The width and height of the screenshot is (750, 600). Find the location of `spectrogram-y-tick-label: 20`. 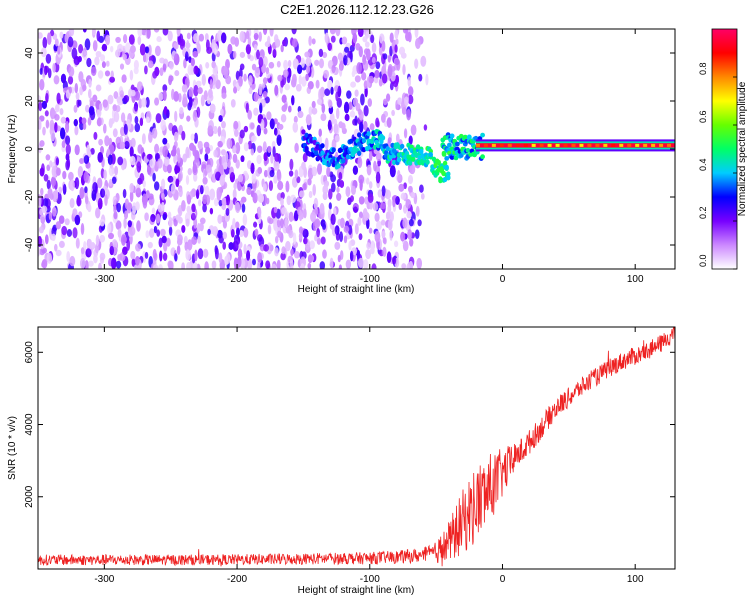

spectrogram-y-tick-label: 20 is located at coordinates (29, 101).